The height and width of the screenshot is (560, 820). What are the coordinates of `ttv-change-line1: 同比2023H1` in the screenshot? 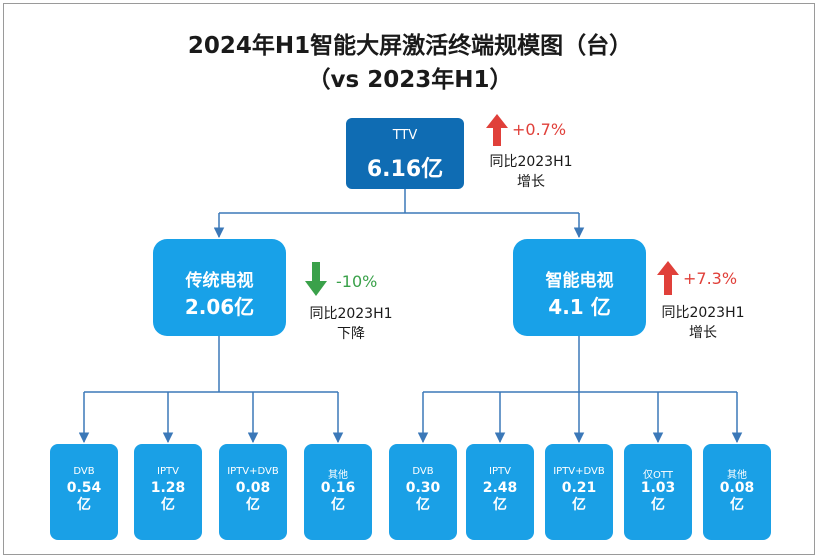 It's located at (531, 162).